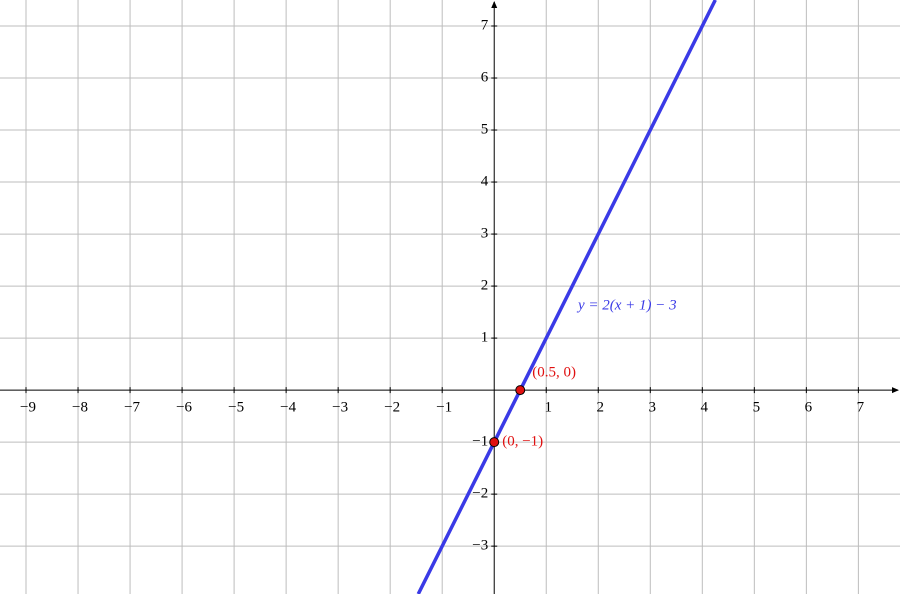 The width and height of the screenshot is (900, 594). What do you see at coordinates (480, 546) in the screenshot?
I see `y-tick-label: −3` at bounding box center [480, 546].